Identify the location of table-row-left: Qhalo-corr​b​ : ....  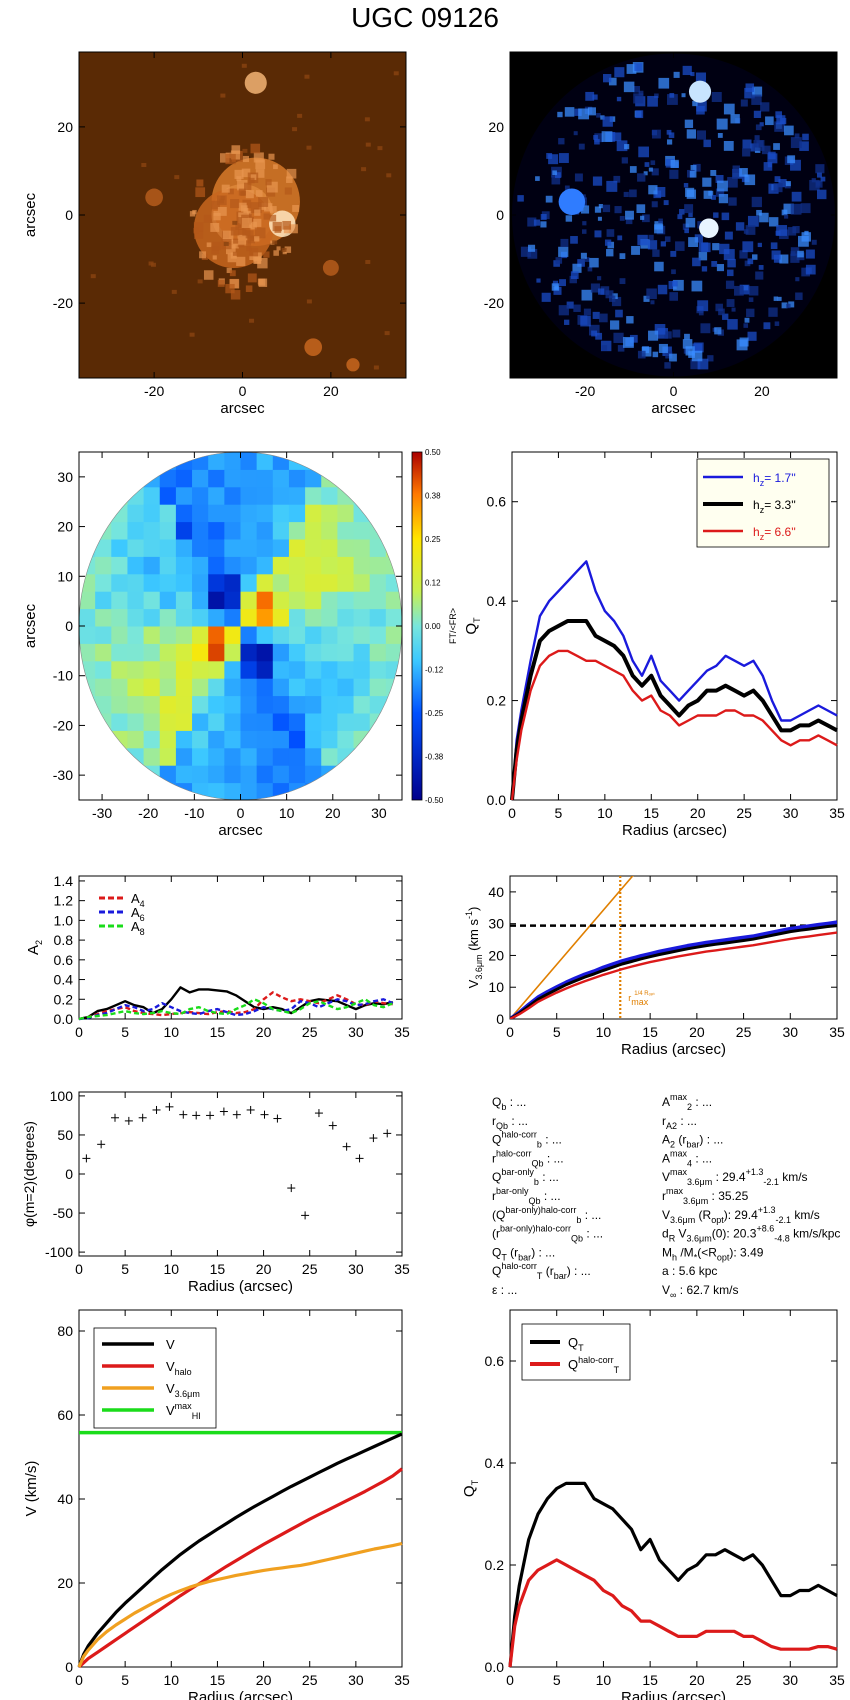
(527, 1140).